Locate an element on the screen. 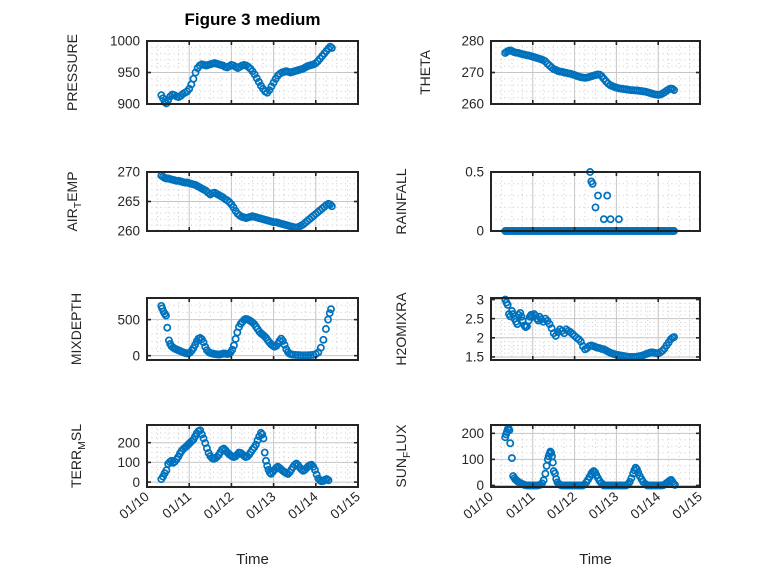  pressure-ytick-label: 950 is located at coordinates (128, 72).